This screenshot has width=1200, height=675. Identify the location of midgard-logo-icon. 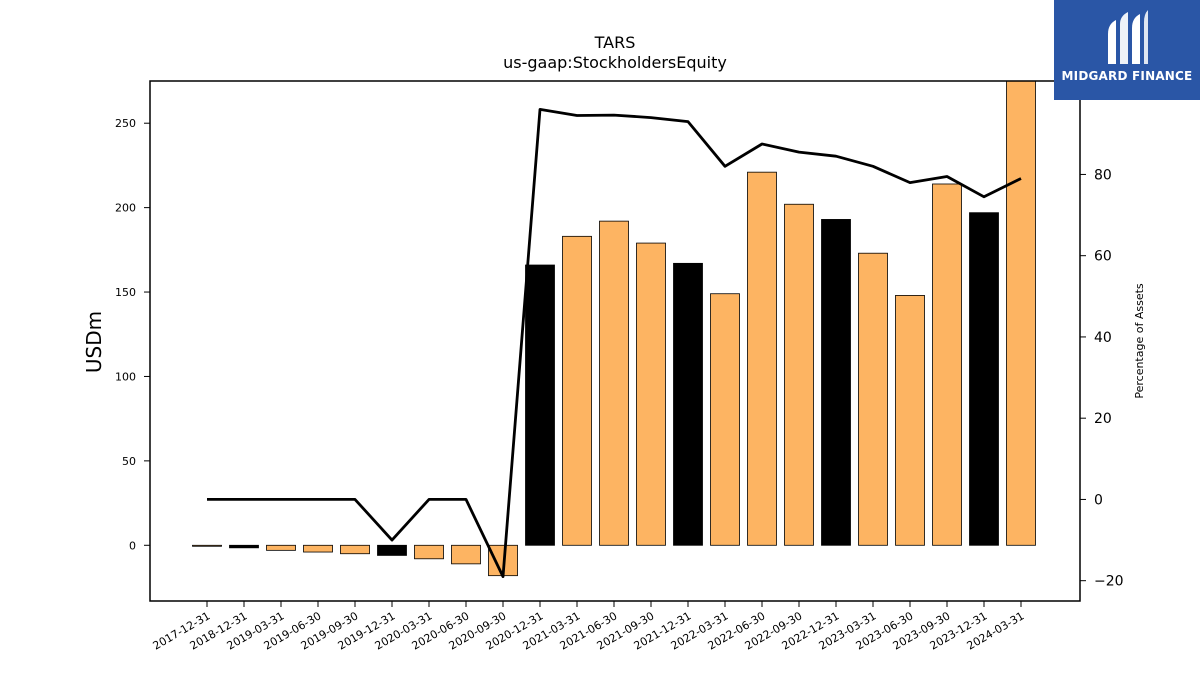
(1128, 37).